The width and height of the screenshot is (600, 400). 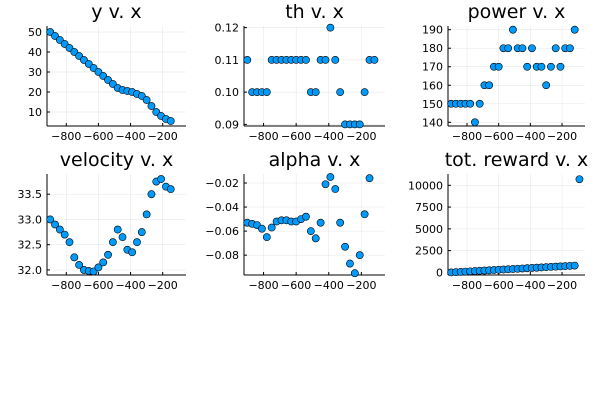 What do you see at coordinates (432, 67) in the screenshot?
I see `chart-2-ytick-label-3: 170` at bounding box center [432, 67].